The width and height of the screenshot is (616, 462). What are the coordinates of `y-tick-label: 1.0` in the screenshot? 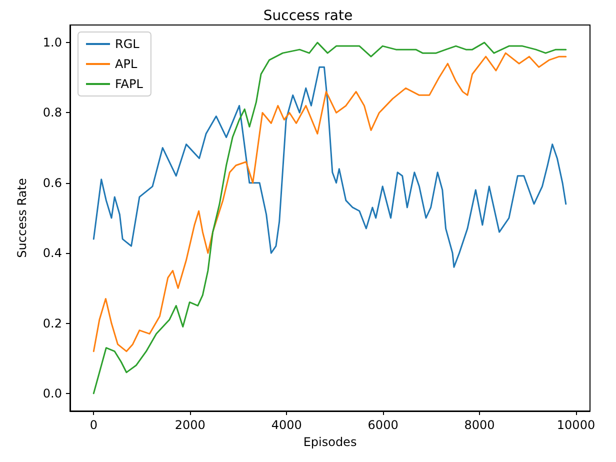 It's located at (52, 43).